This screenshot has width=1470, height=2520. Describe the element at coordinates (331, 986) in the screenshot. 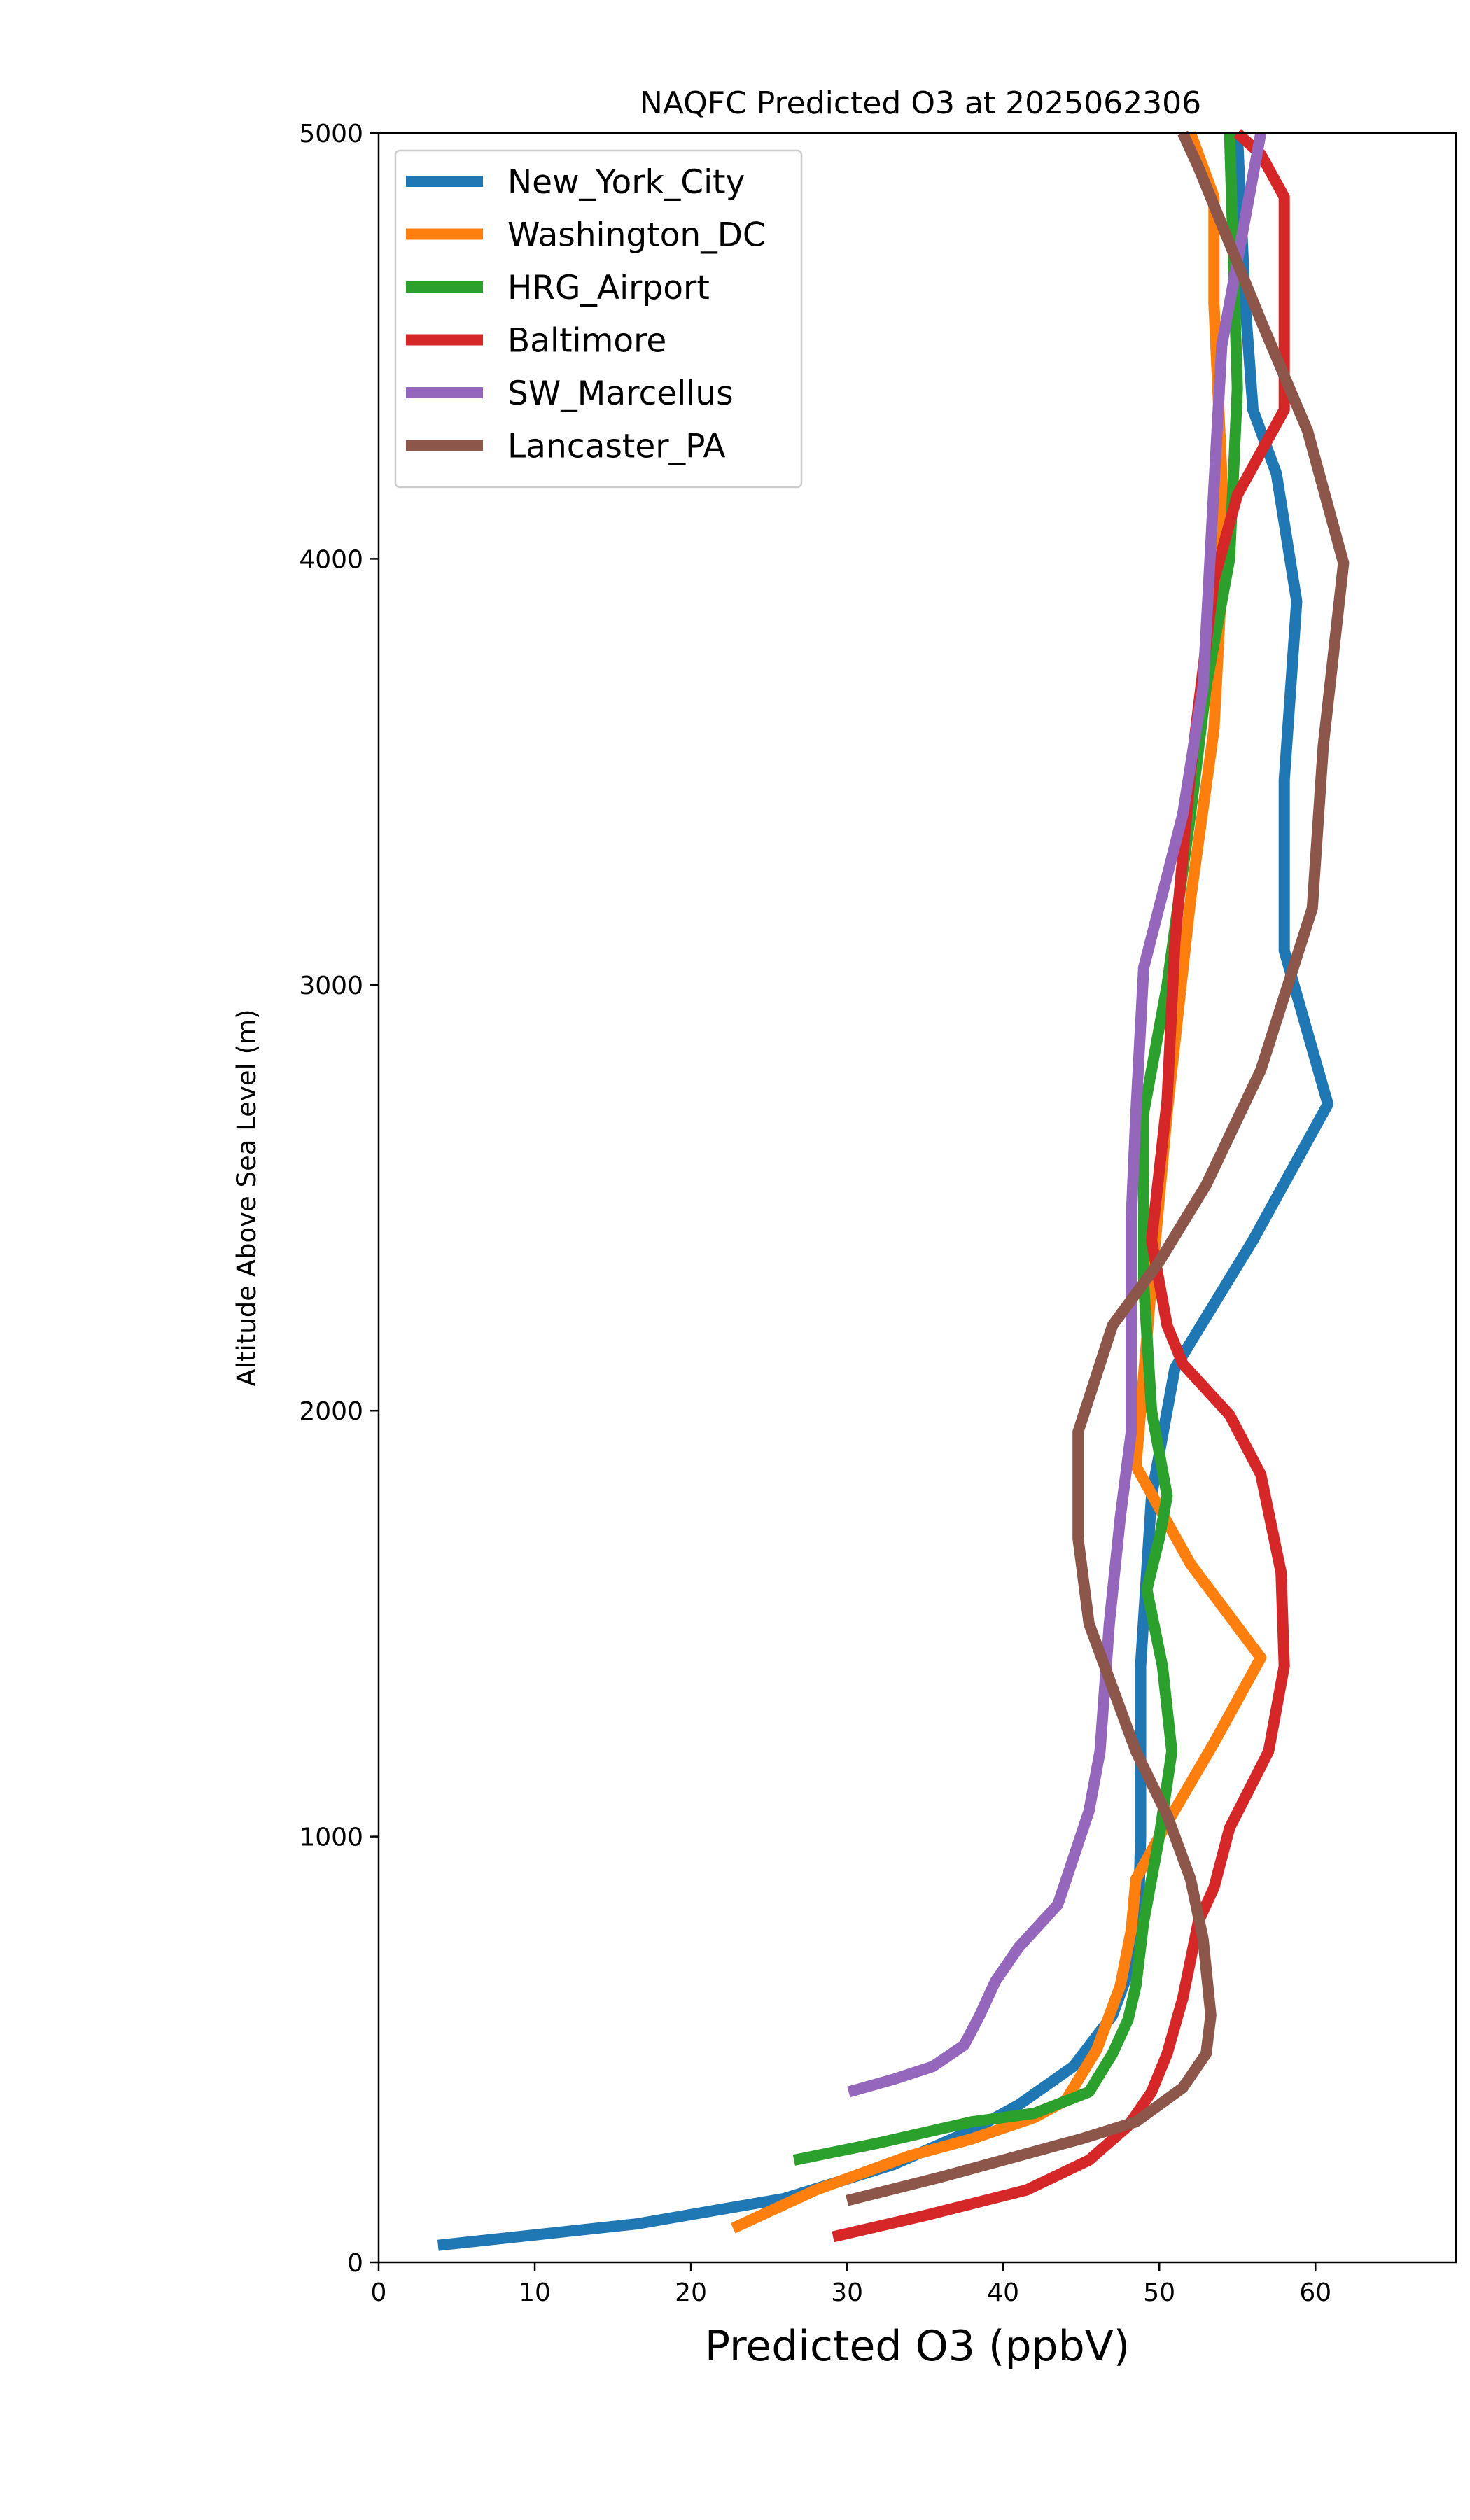

I see `y-tick-label: 3000` at that location.